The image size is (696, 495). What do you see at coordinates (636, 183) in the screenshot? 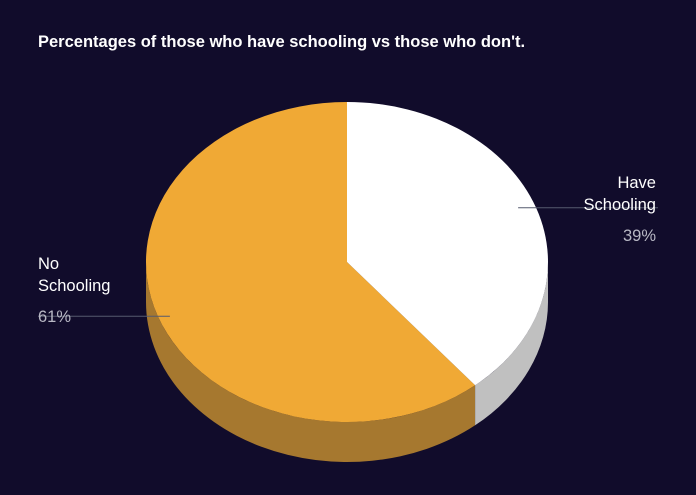
I see `slice-label-line: Have` at bounding box center [636, 183].